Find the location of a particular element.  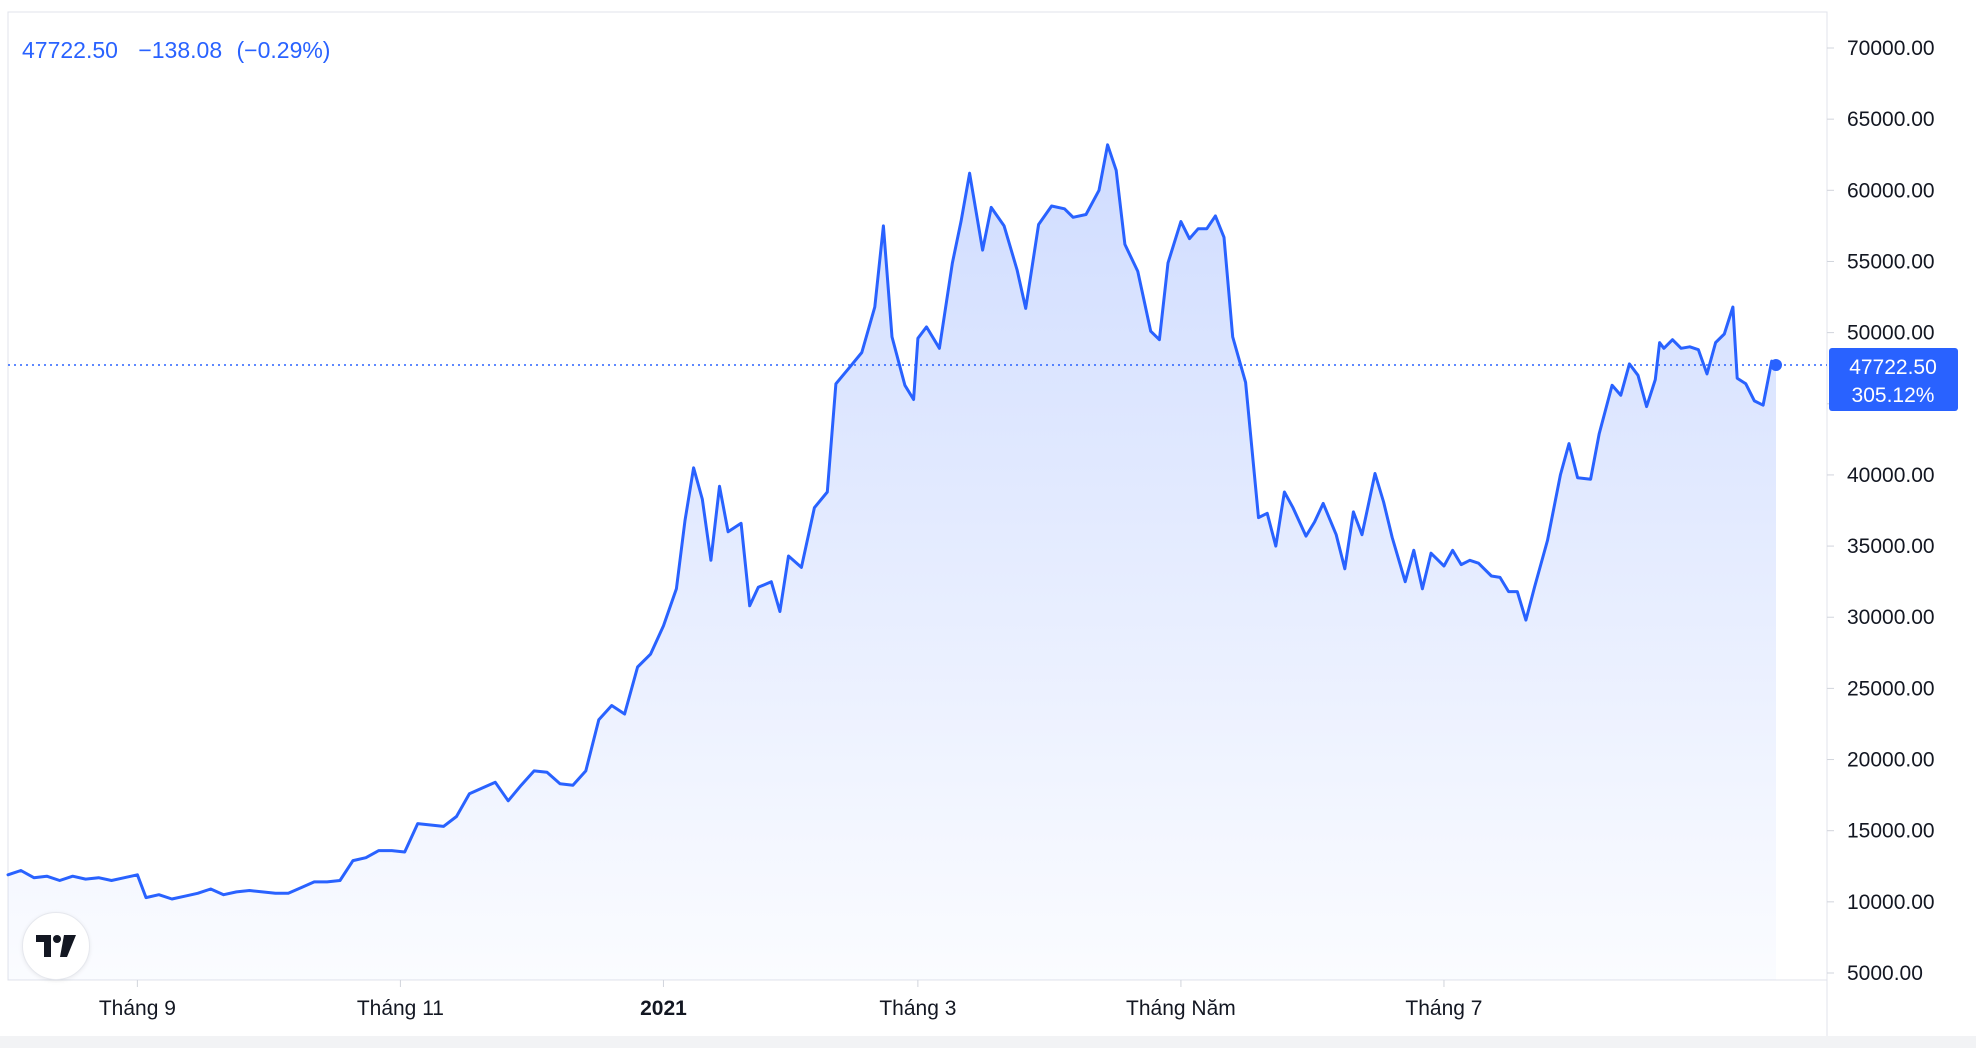

last-price-label-bg is located at coordinates (1893, 380).